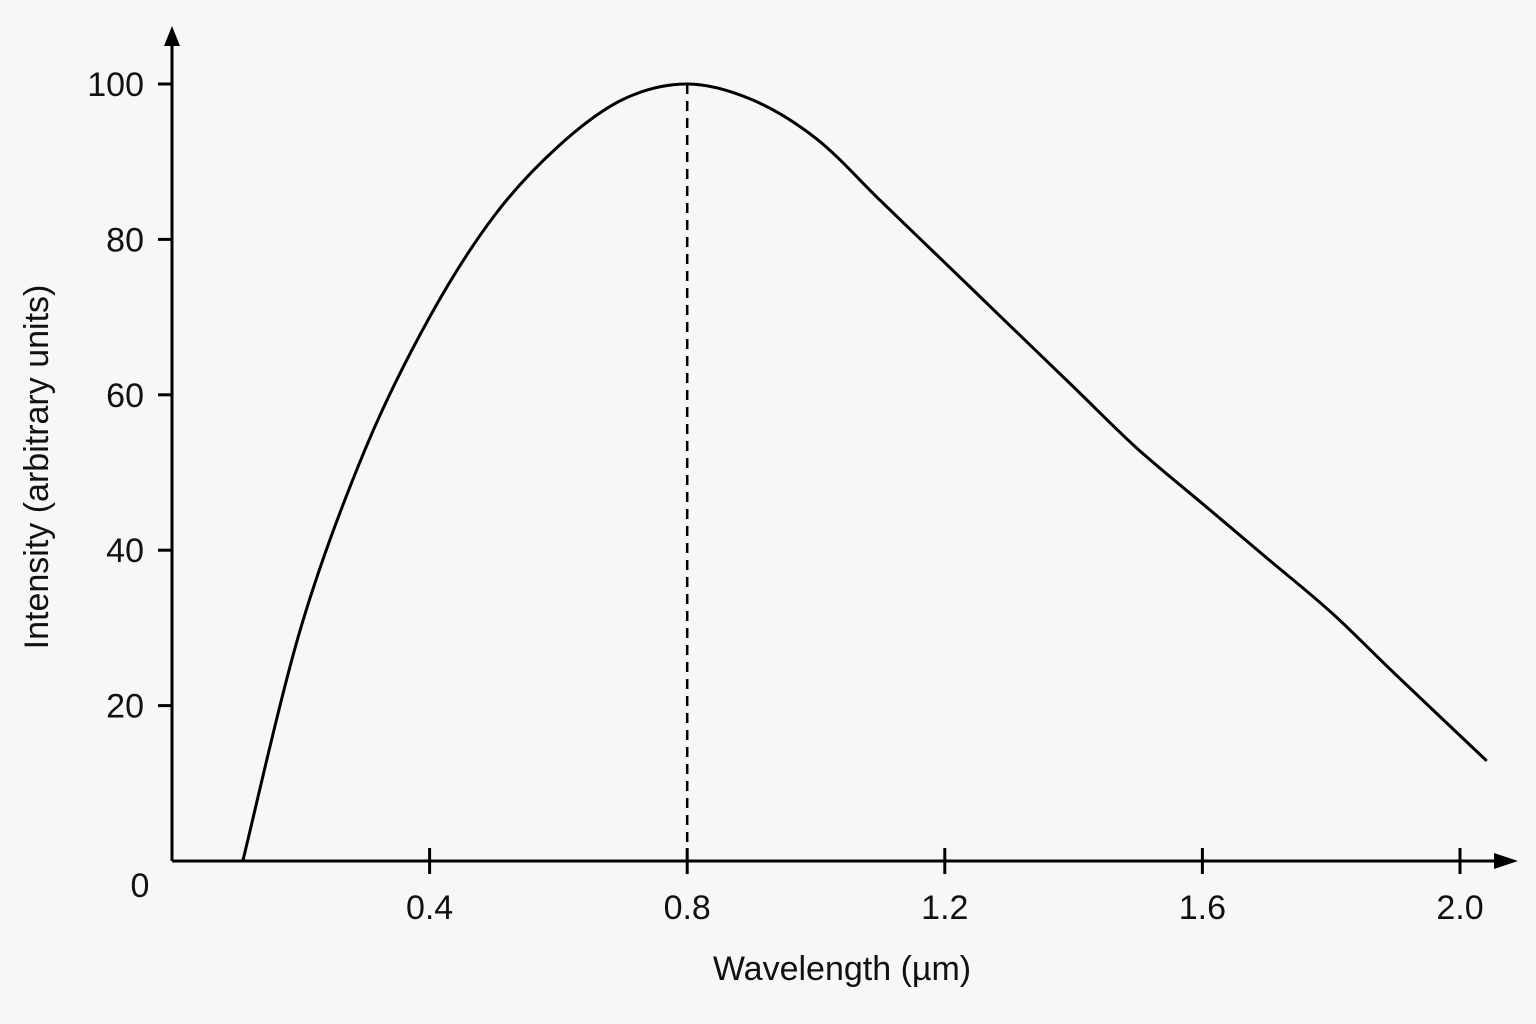  Describe the element at coordinates (115, 85) in the screenshot. I see `y-tick-label: 100` at that location.